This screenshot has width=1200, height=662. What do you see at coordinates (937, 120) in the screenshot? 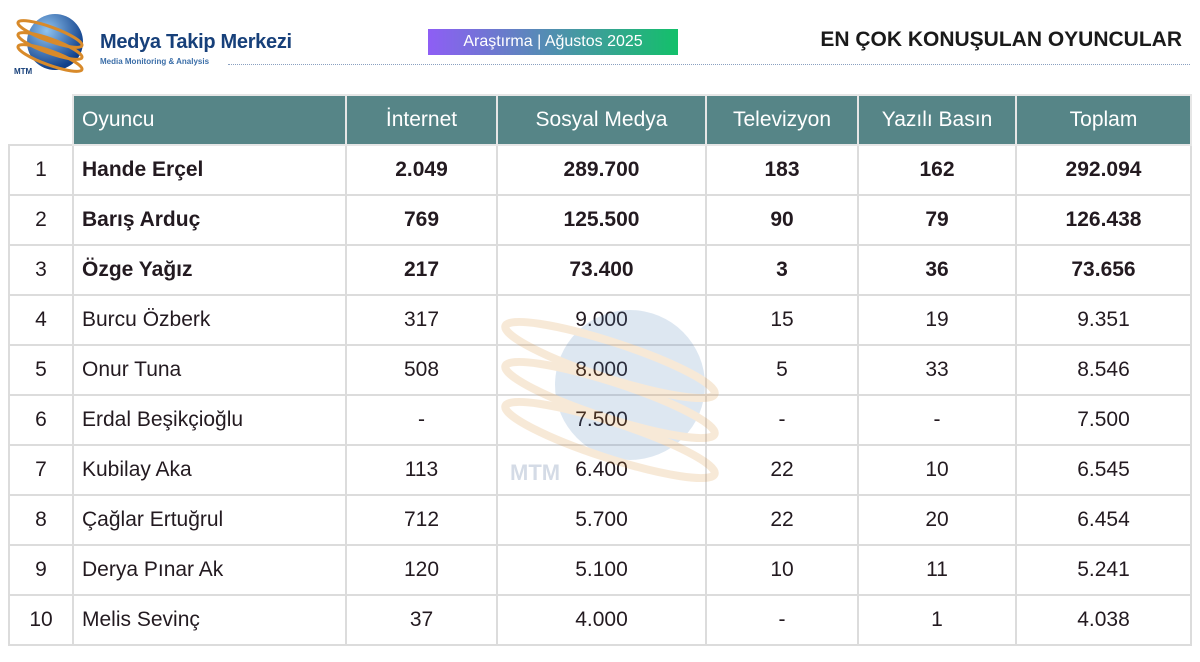
I see `header-yazili-basin: Yazılı Basın` at bounding box center [937, 120].